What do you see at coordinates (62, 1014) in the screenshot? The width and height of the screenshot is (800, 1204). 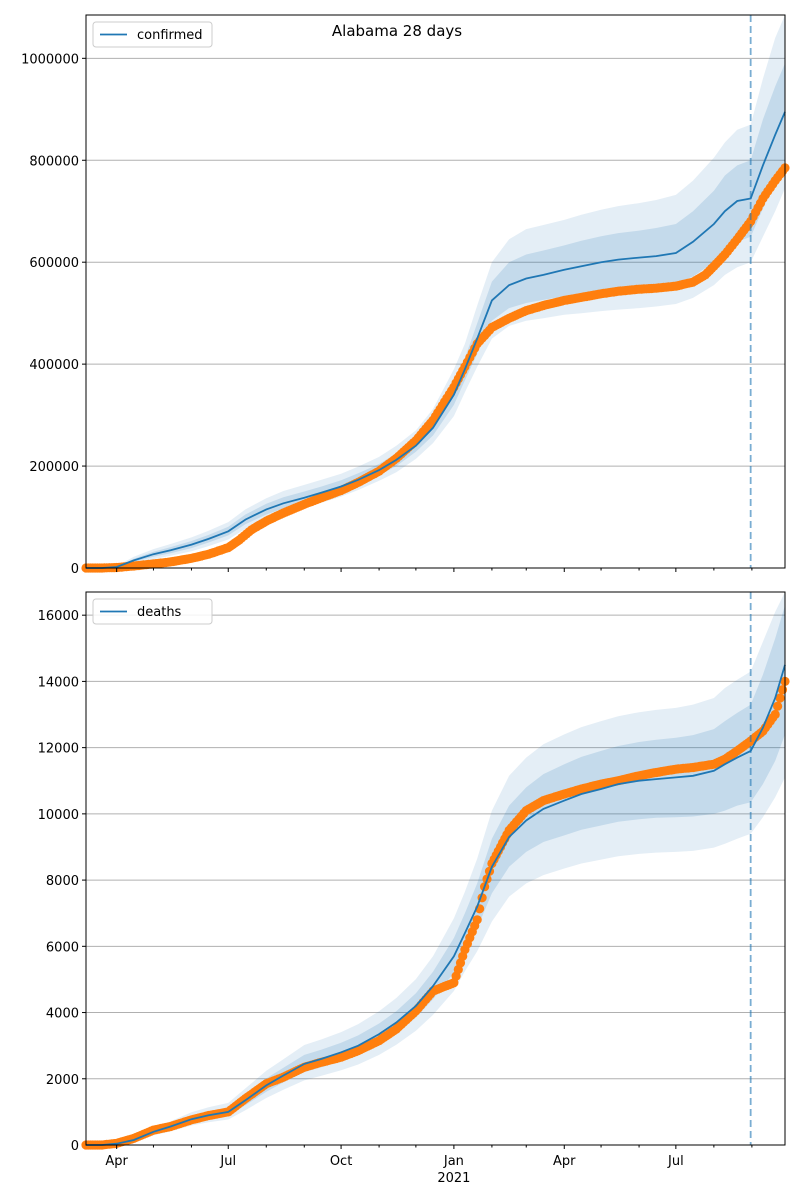 I see `y-tick-label: 4000` at bounding box center [62, 1014].